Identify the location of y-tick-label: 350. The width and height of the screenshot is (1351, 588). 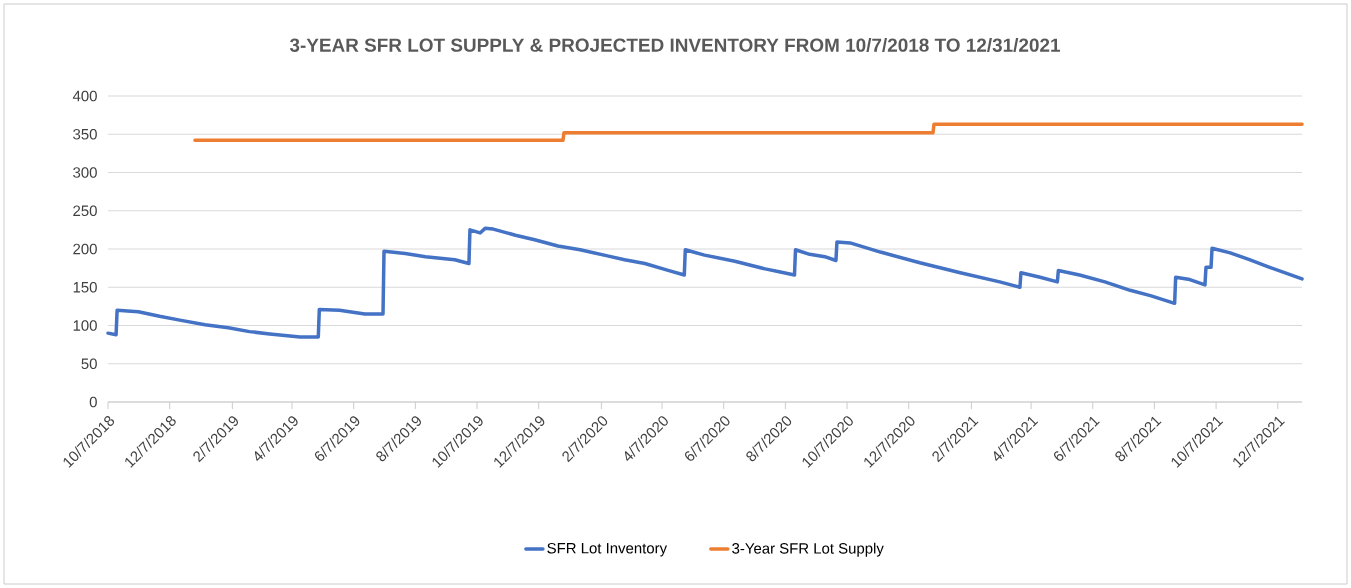
(85, 134).